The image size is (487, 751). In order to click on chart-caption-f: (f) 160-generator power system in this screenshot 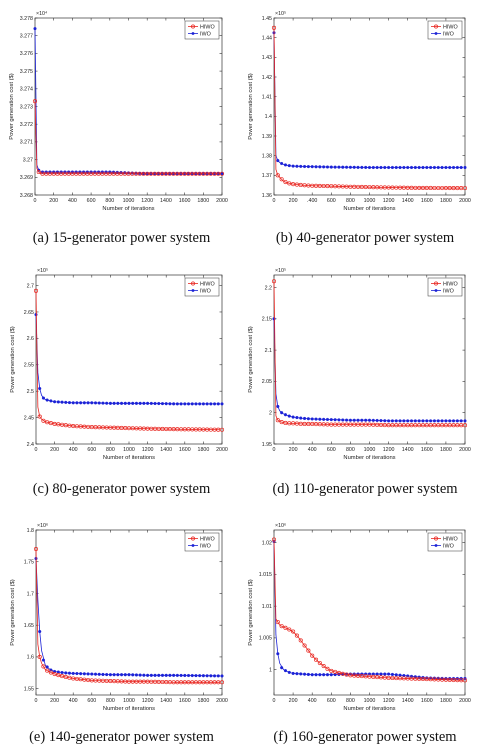, I will do `click(365, 737)`.